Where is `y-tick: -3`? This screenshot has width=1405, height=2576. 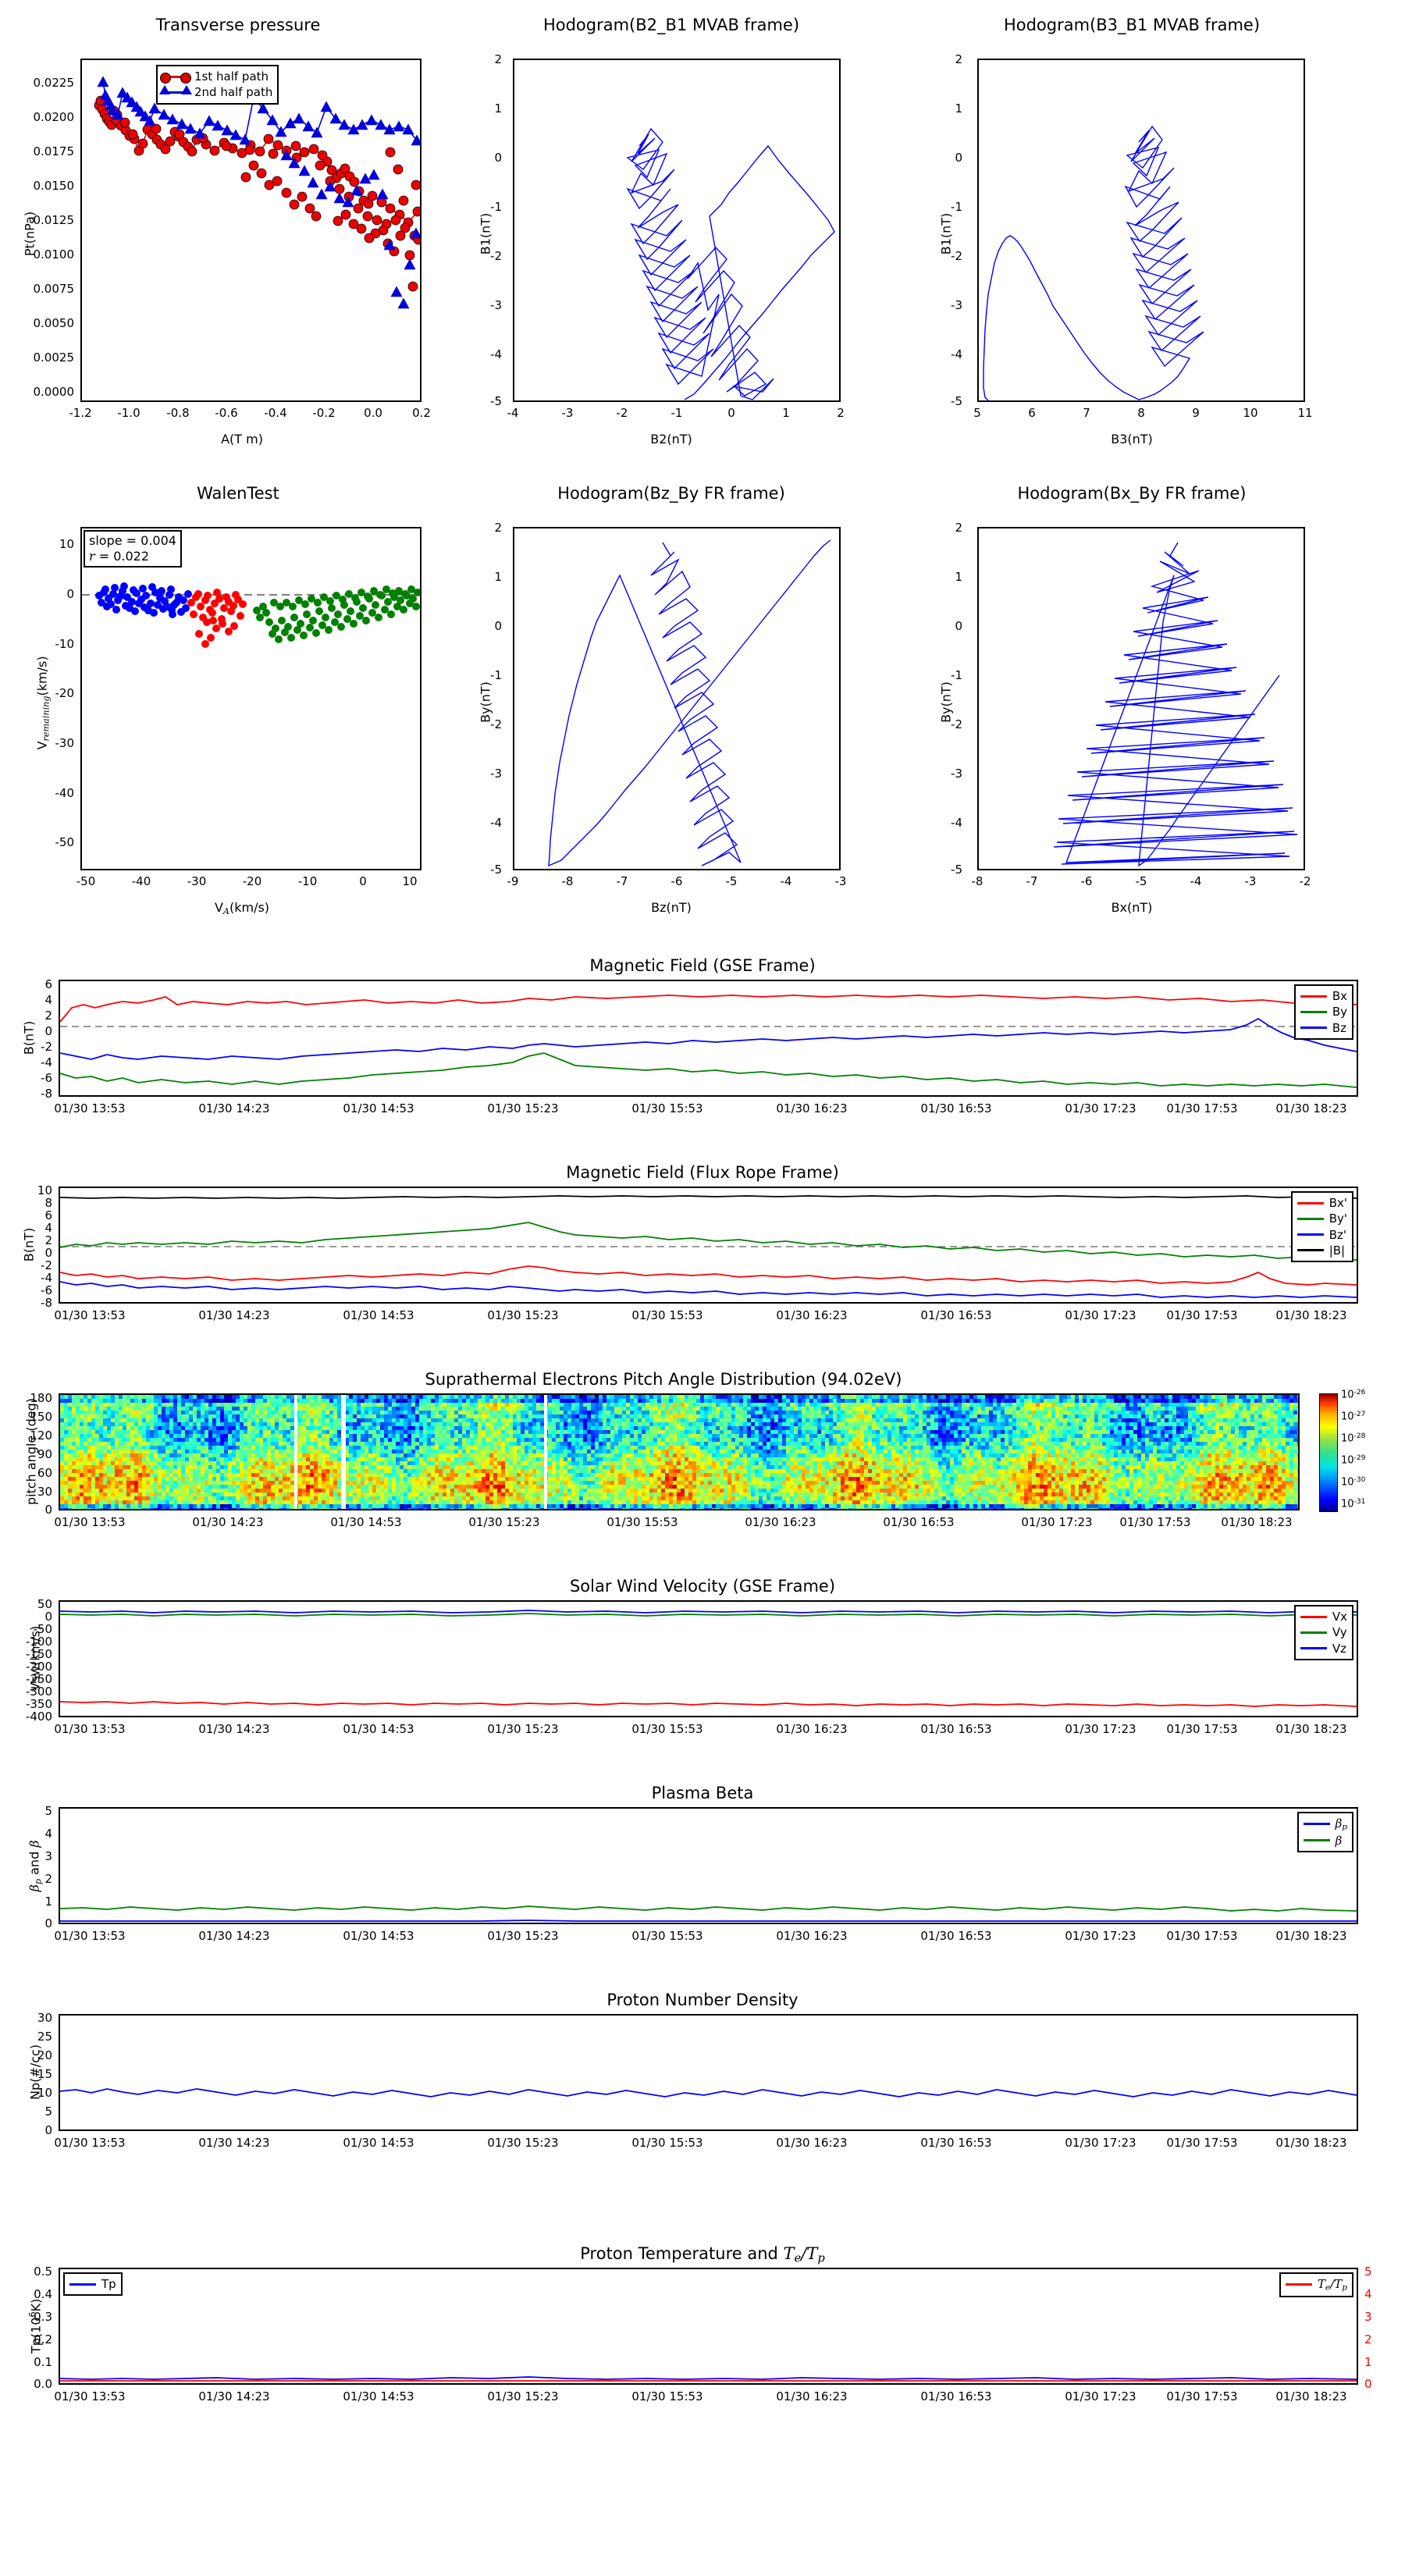
y-tick: -3 is located at coordinates (496, 774).